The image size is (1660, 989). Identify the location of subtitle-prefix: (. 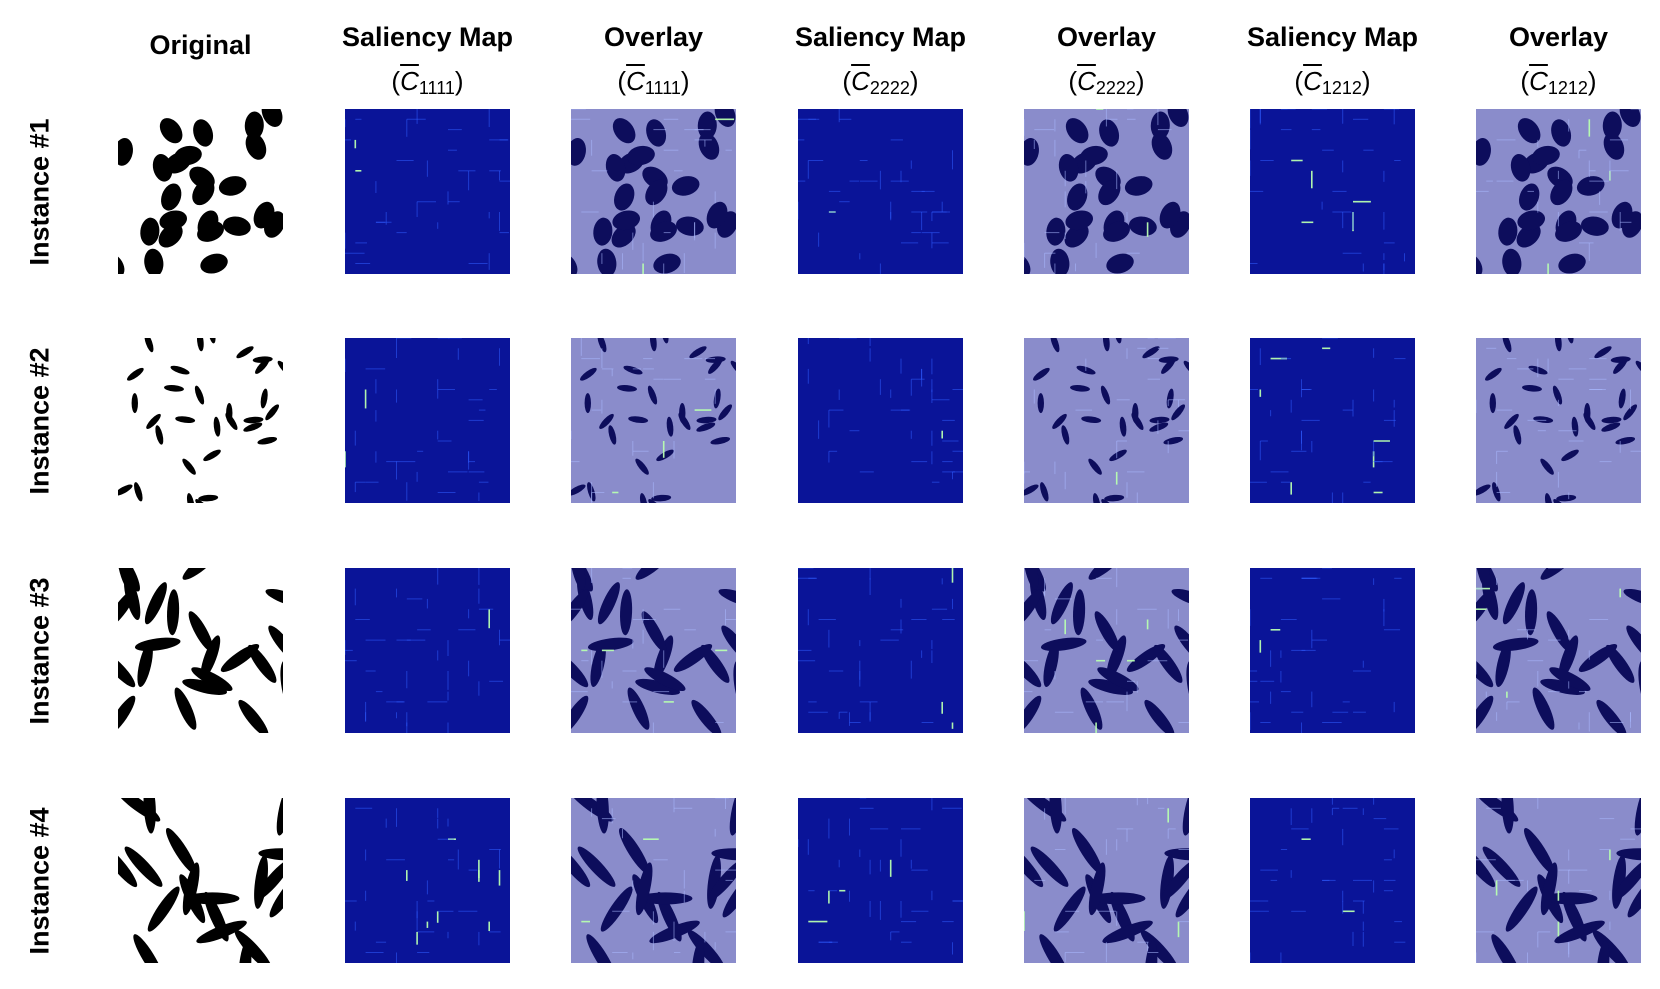
(847, 81).